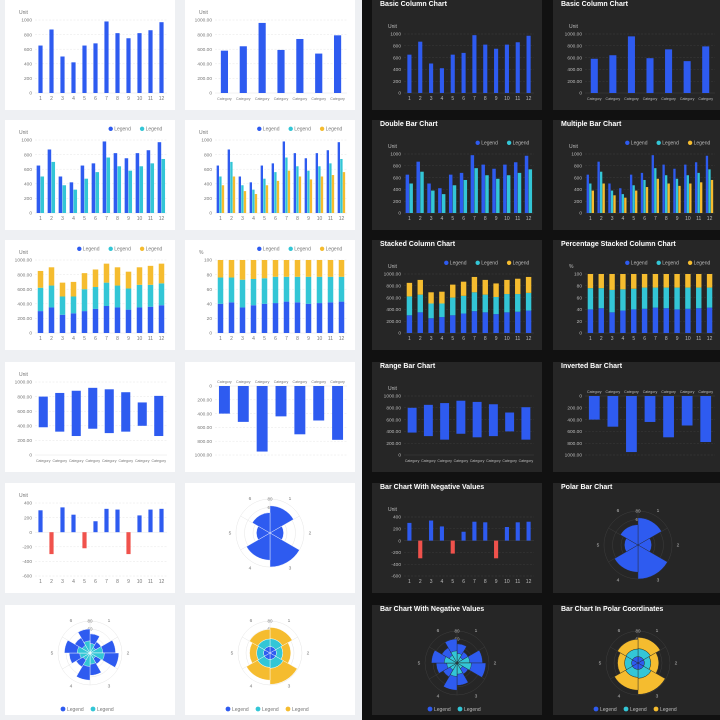 This screenshot has height=720, width=720. What do you see at coordinates (420, 219) in the screenshot?
I see `x-tick-label: 2` at bounding box center [420, 219].